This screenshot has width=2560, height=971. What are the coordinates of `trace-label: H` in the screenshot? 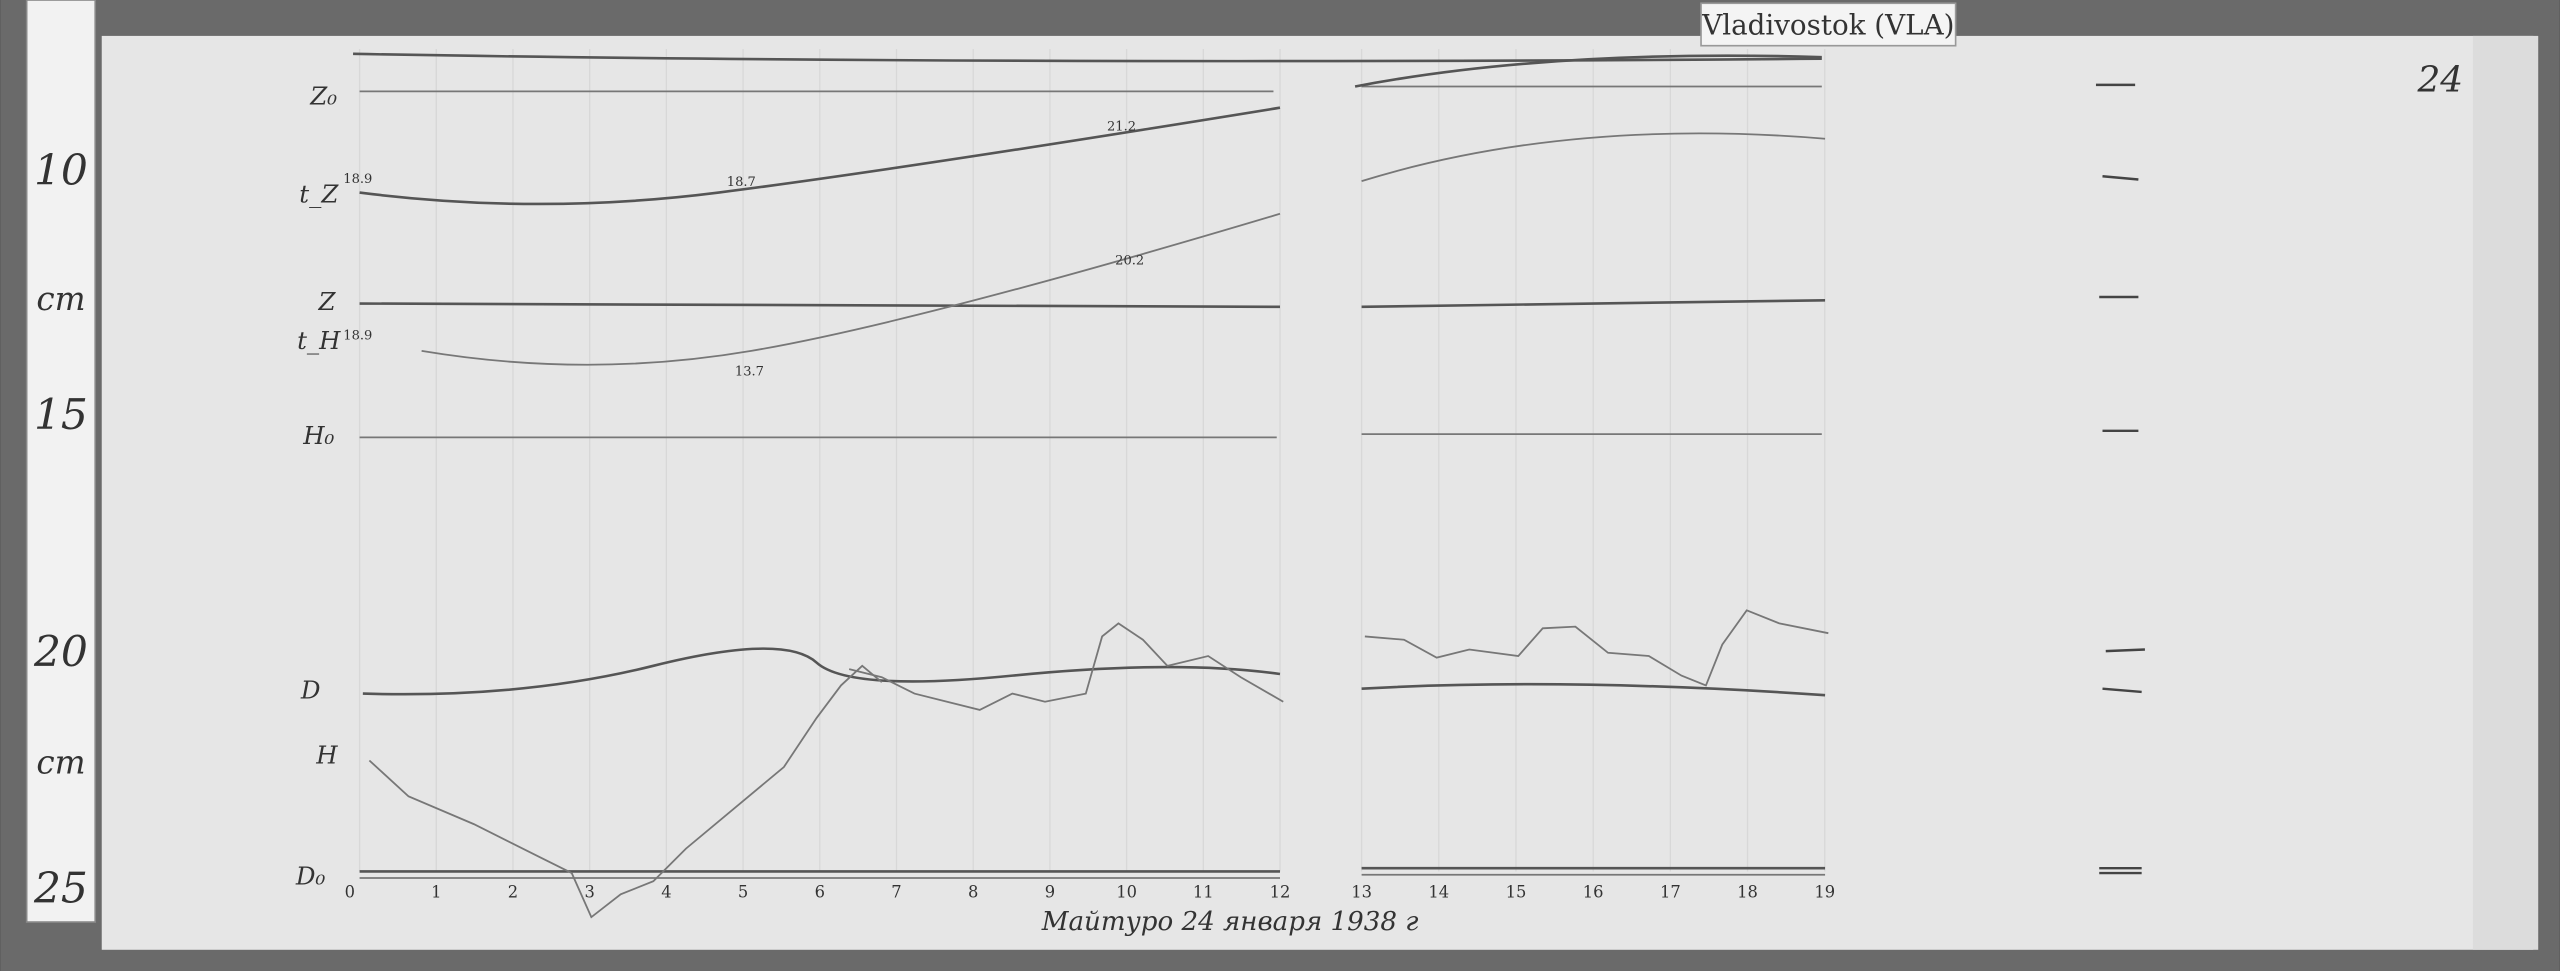 It's located at (326, 755).